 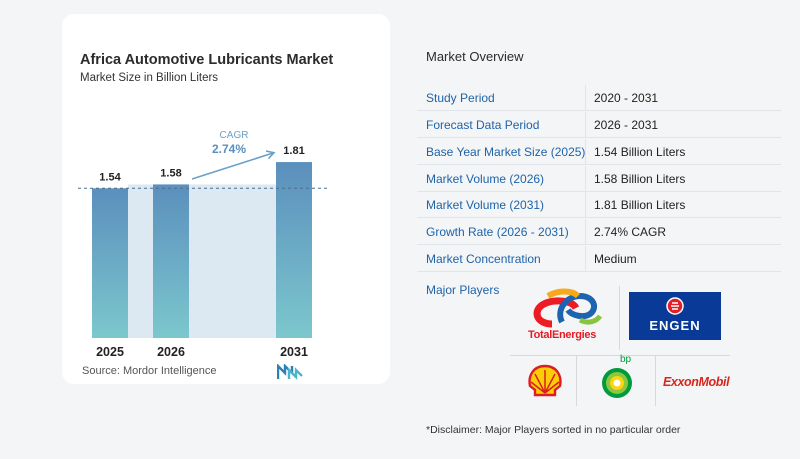 What do you see at coordinates (485, 179) in the screenshot?
I see `row-key: Market Volume (2026)` at bounding box center [485, 179].